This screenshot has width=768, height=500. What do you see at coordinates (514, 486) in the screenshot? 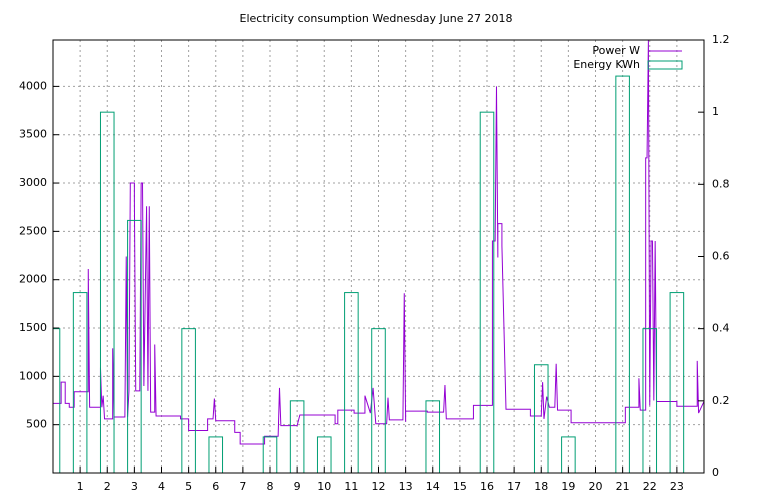
I see `x-tick-label: 17` at bounding box center [514, 486].